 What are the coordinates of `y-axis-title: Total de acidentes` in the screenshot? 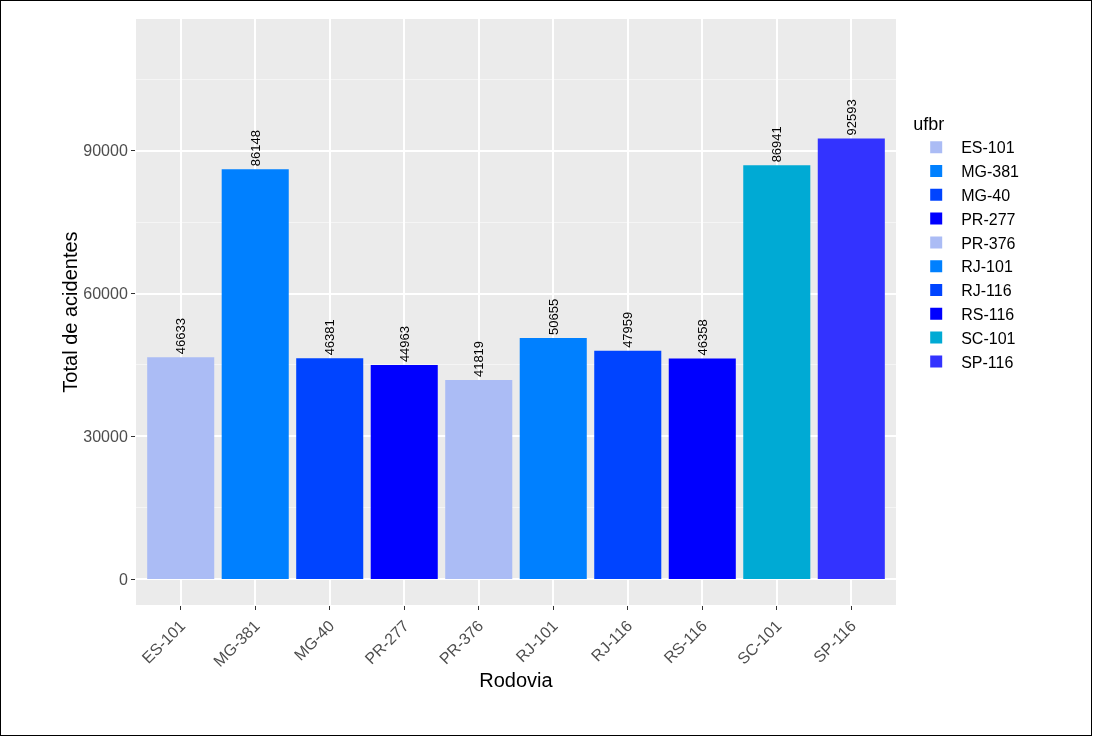 It's located at (70, 312).